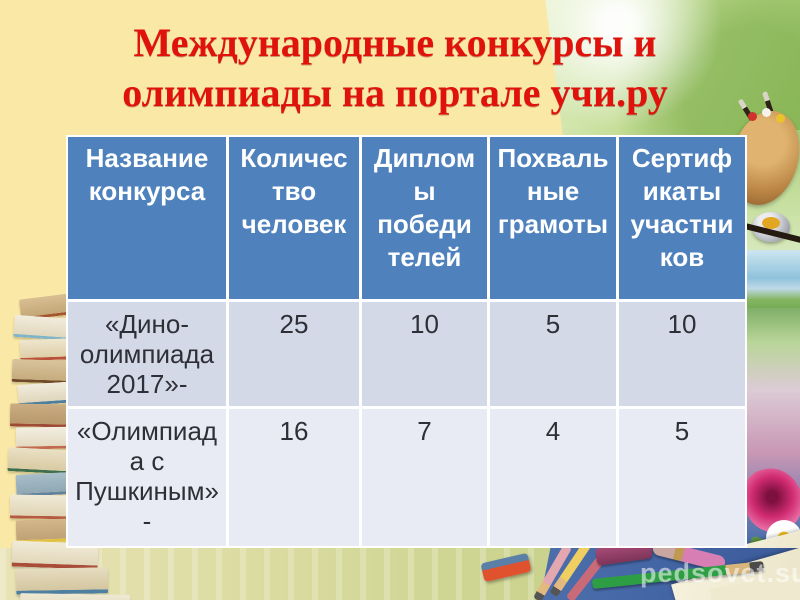 Image resolution: width=800 pixels, height=600 pixels. Describe the element at coordinates (773, 281) in the screenshot. I see `seascape-segment` at that location.